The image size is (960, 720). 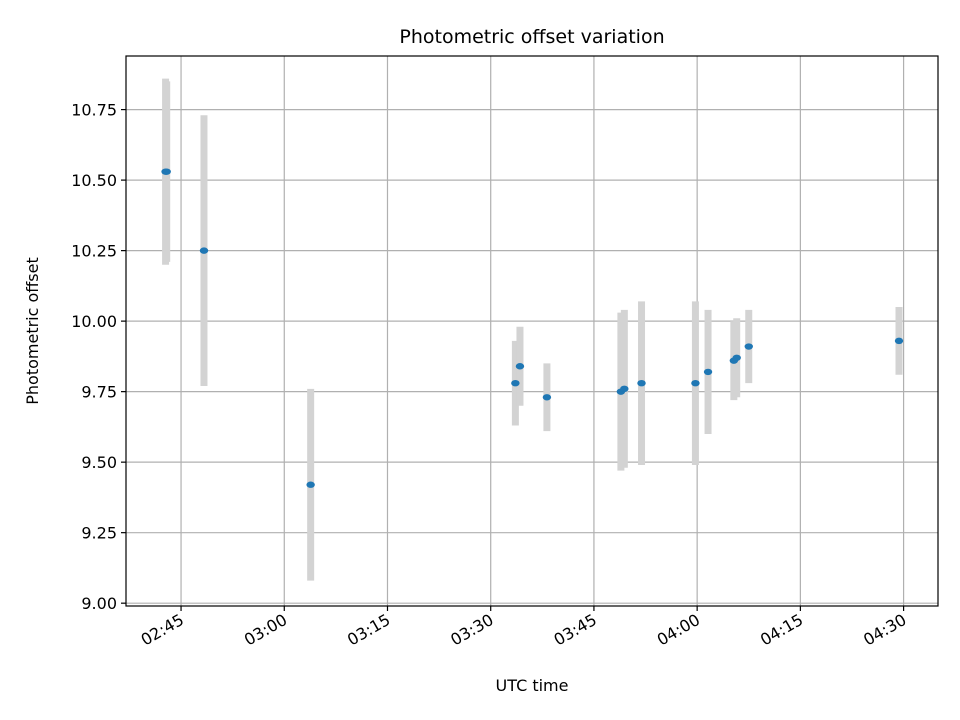 I want to click on chart-title: Photometric offset variation, so click(x=531, y=37).